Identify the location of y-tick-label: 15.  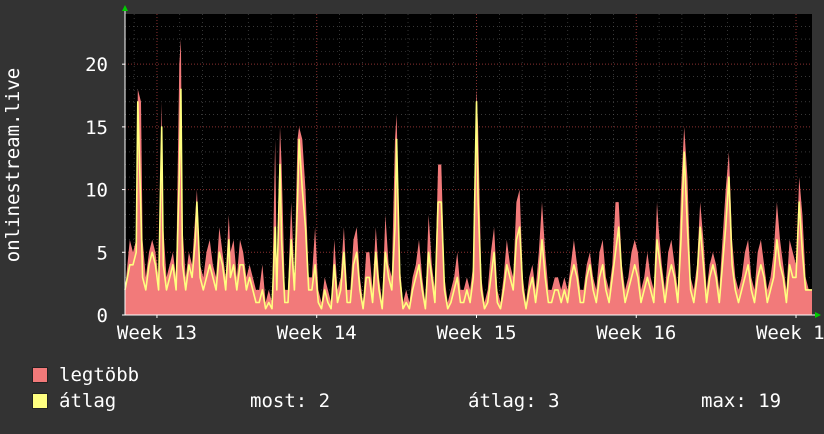
(96, 128).